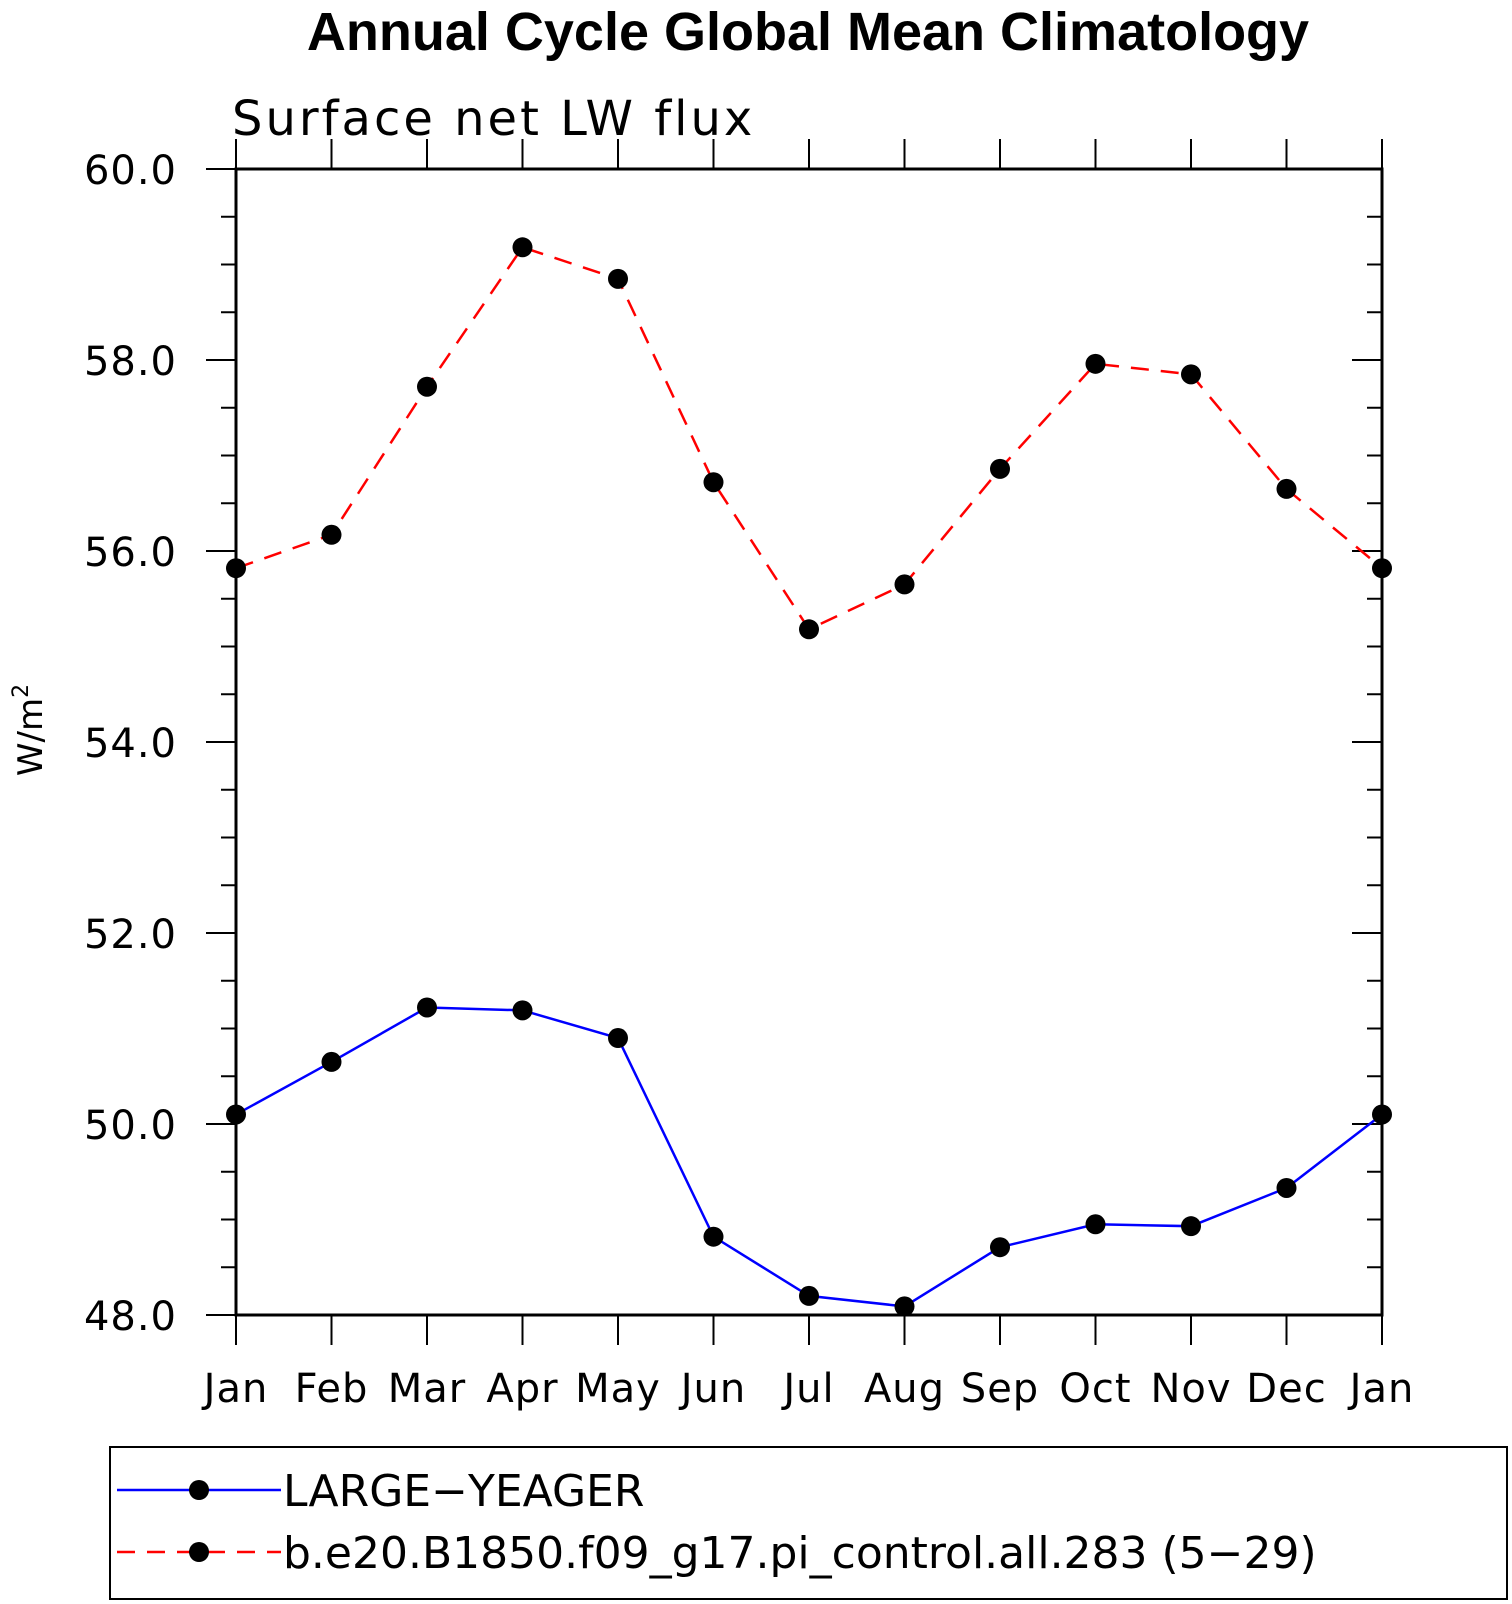 This screenshot has height=1604, width=1512. What do you see at coordinates (463, 1491) in the screenshot?
I see `legend-label-1: LARGE−YEAGER` at bounding box center [463, 1491].